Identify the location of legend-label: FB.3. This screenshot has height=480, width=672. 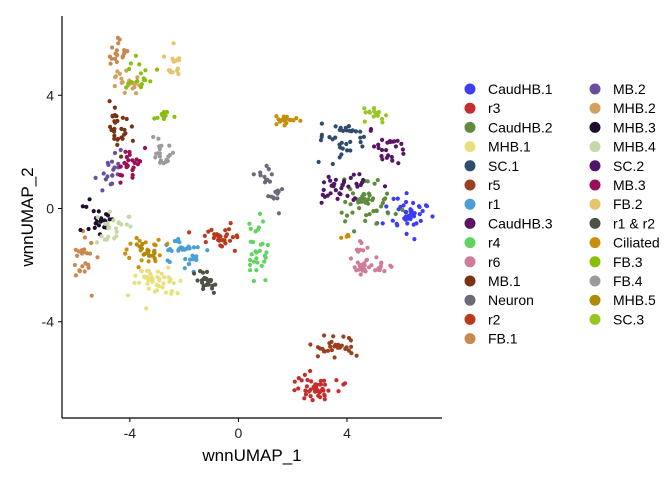
(628, 262).